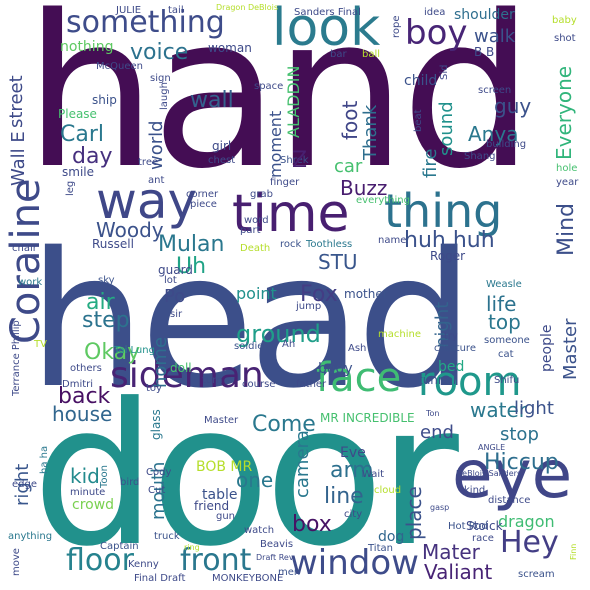  I want to click on word-draft-rev: Draft Rev, so click(275, 557).